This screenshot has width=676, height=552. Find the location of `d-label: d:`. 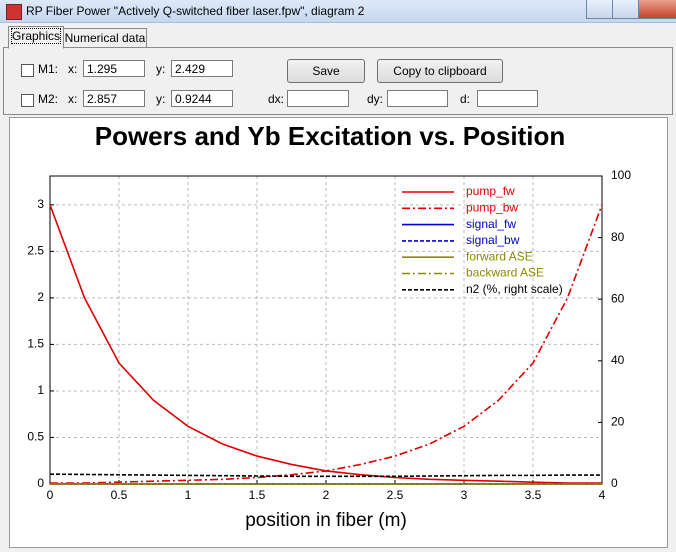

d-label: d: is located at coordinates (465, 99).